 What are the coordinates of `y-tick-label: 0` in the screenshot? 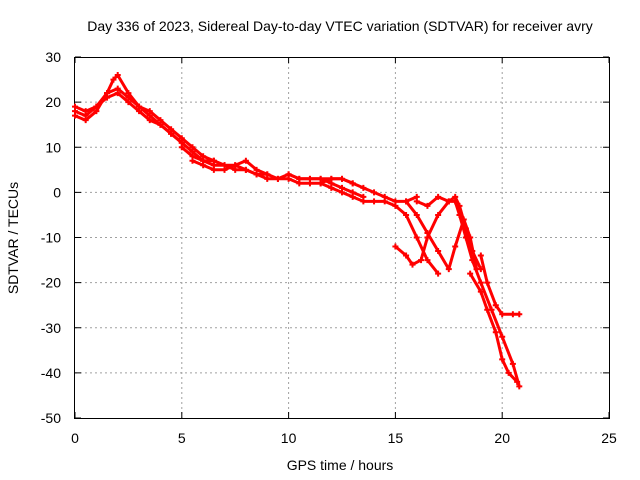 It's located at (57, 192).